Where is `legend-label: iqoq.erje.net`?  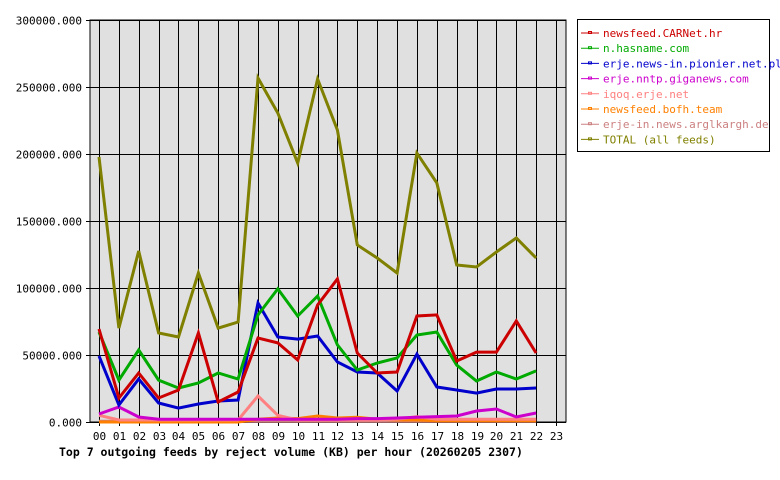
legend-label: iqoq.erje.net is located at coordinates (646, 94).